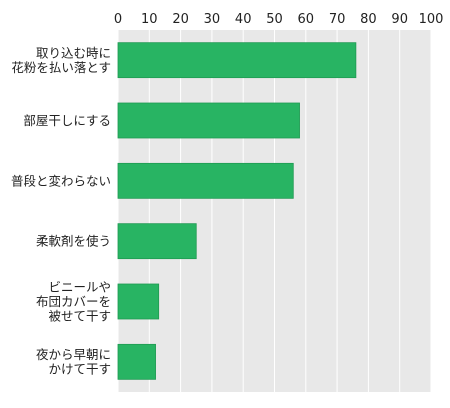 The image size is (450, 408). What do you see at coordinates (73, 354) in the screenshot?
I see `category-label-line: 夜から早朝に` at bounding box center [73, 354].